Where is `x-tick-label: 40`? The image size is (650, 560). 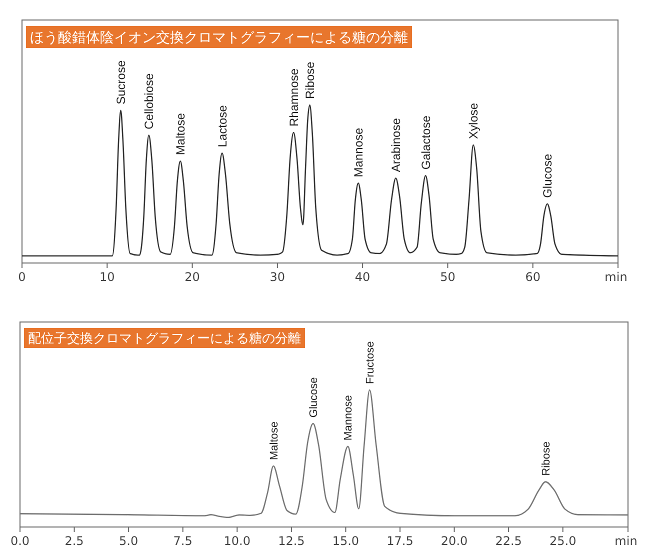 x-tick-label: 40 is located at coordinates (362, 277).